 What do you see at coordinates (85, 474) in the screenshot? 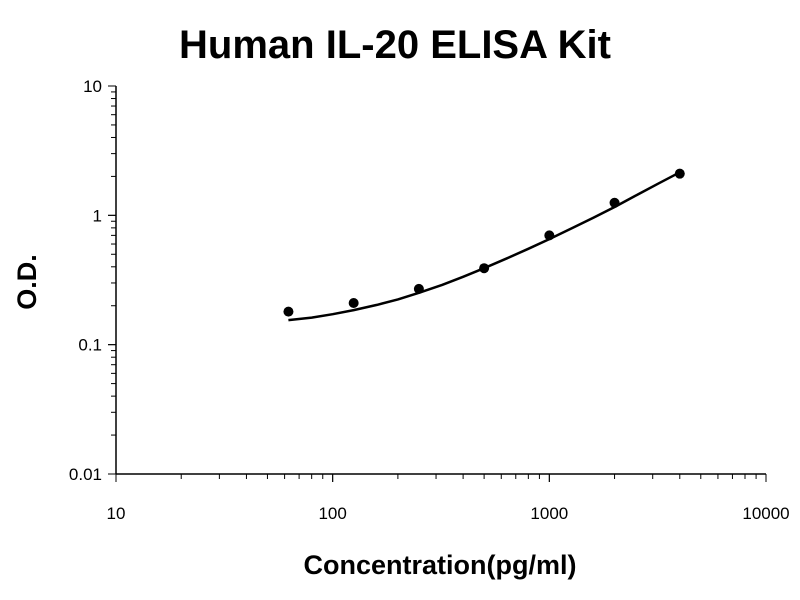
I see `y-tick-label: 0.01` at bounding box center [85, 474].